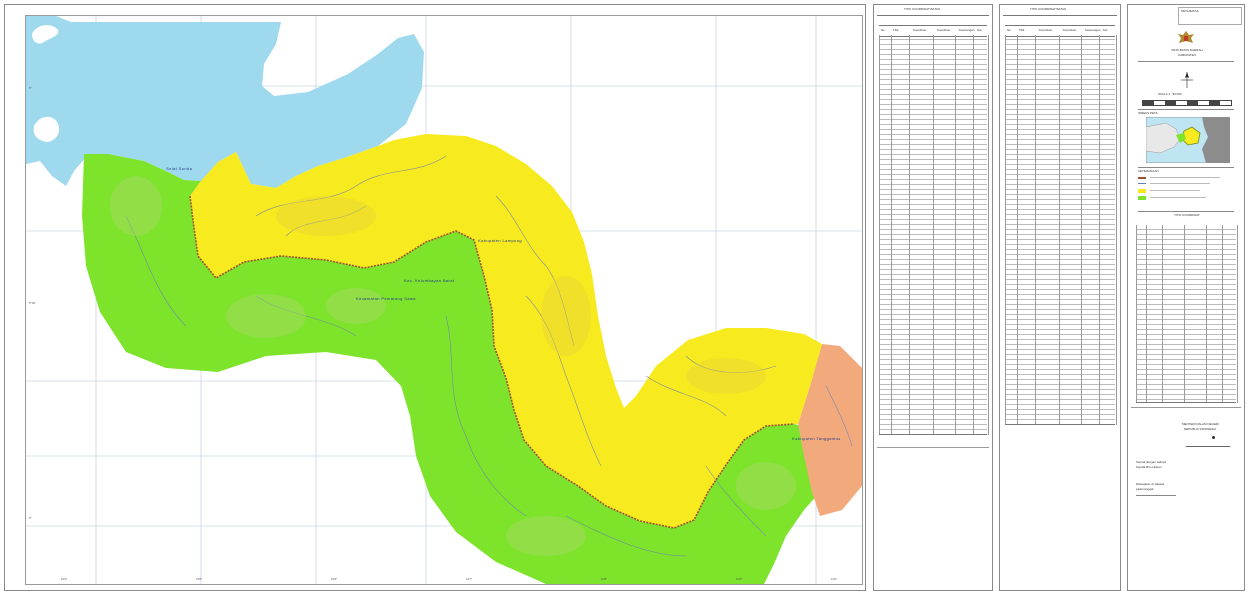 Image resolution: width=1249 pixels, height=595 pixels. Describe the element at coordinates (1151, 462) in the screenshot. I see `note-line-1: Sesuai dengan aslinya` at that location.